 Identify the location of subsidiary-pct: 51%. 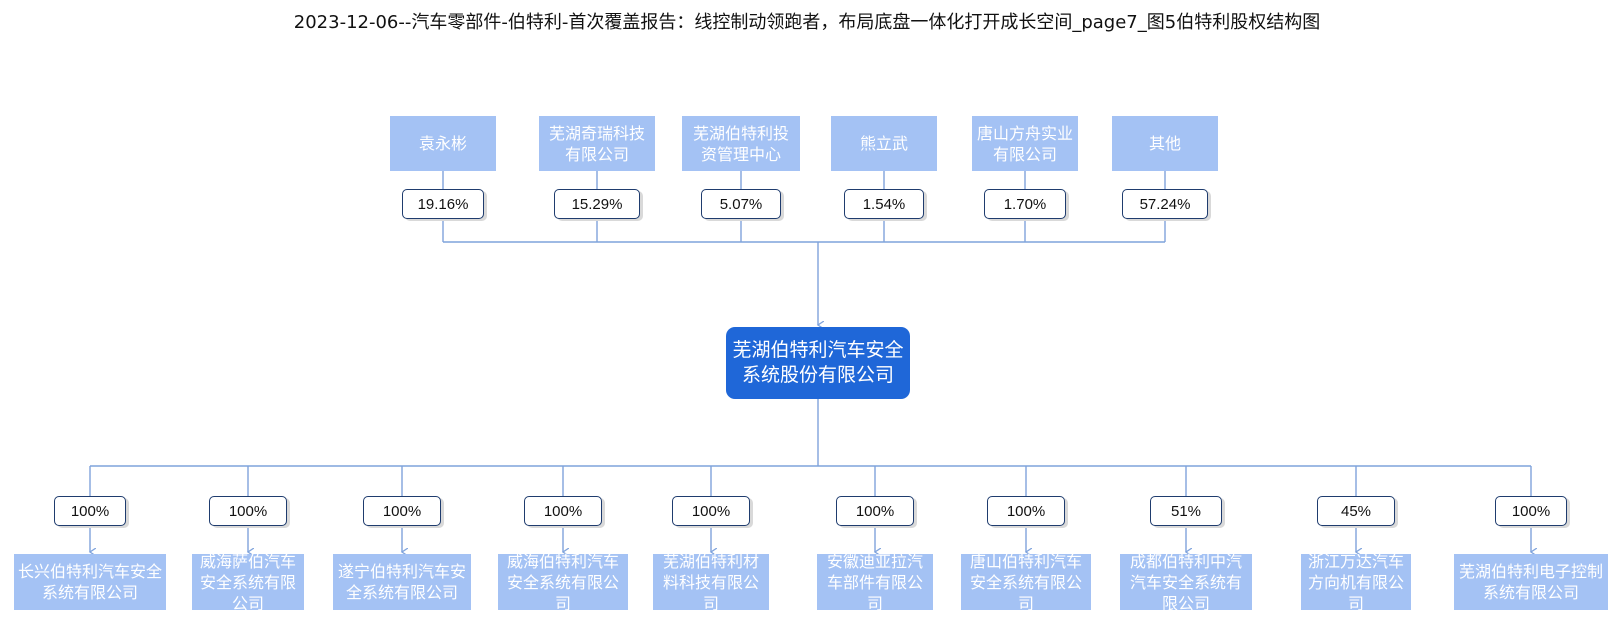
(1186, 511).